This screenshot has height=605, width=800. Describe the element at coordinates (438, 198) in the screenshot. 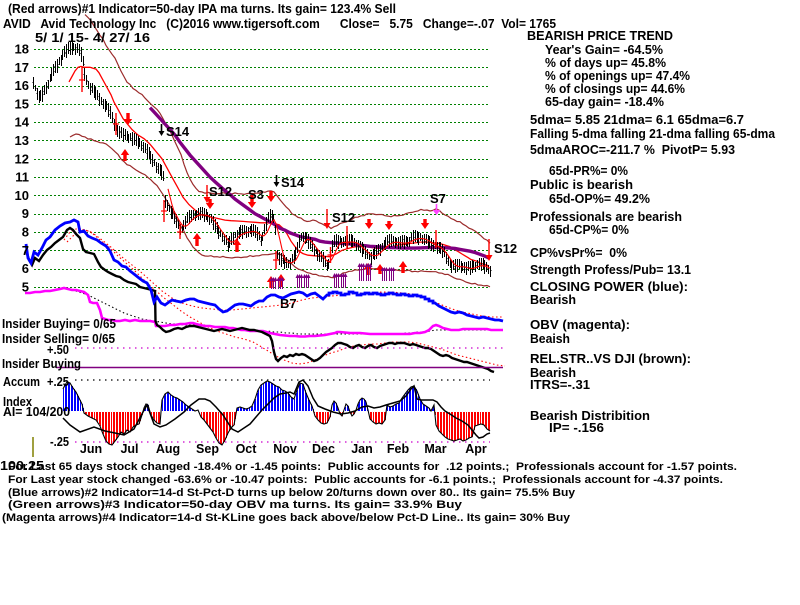

I see `svg-text: S7` at that location.